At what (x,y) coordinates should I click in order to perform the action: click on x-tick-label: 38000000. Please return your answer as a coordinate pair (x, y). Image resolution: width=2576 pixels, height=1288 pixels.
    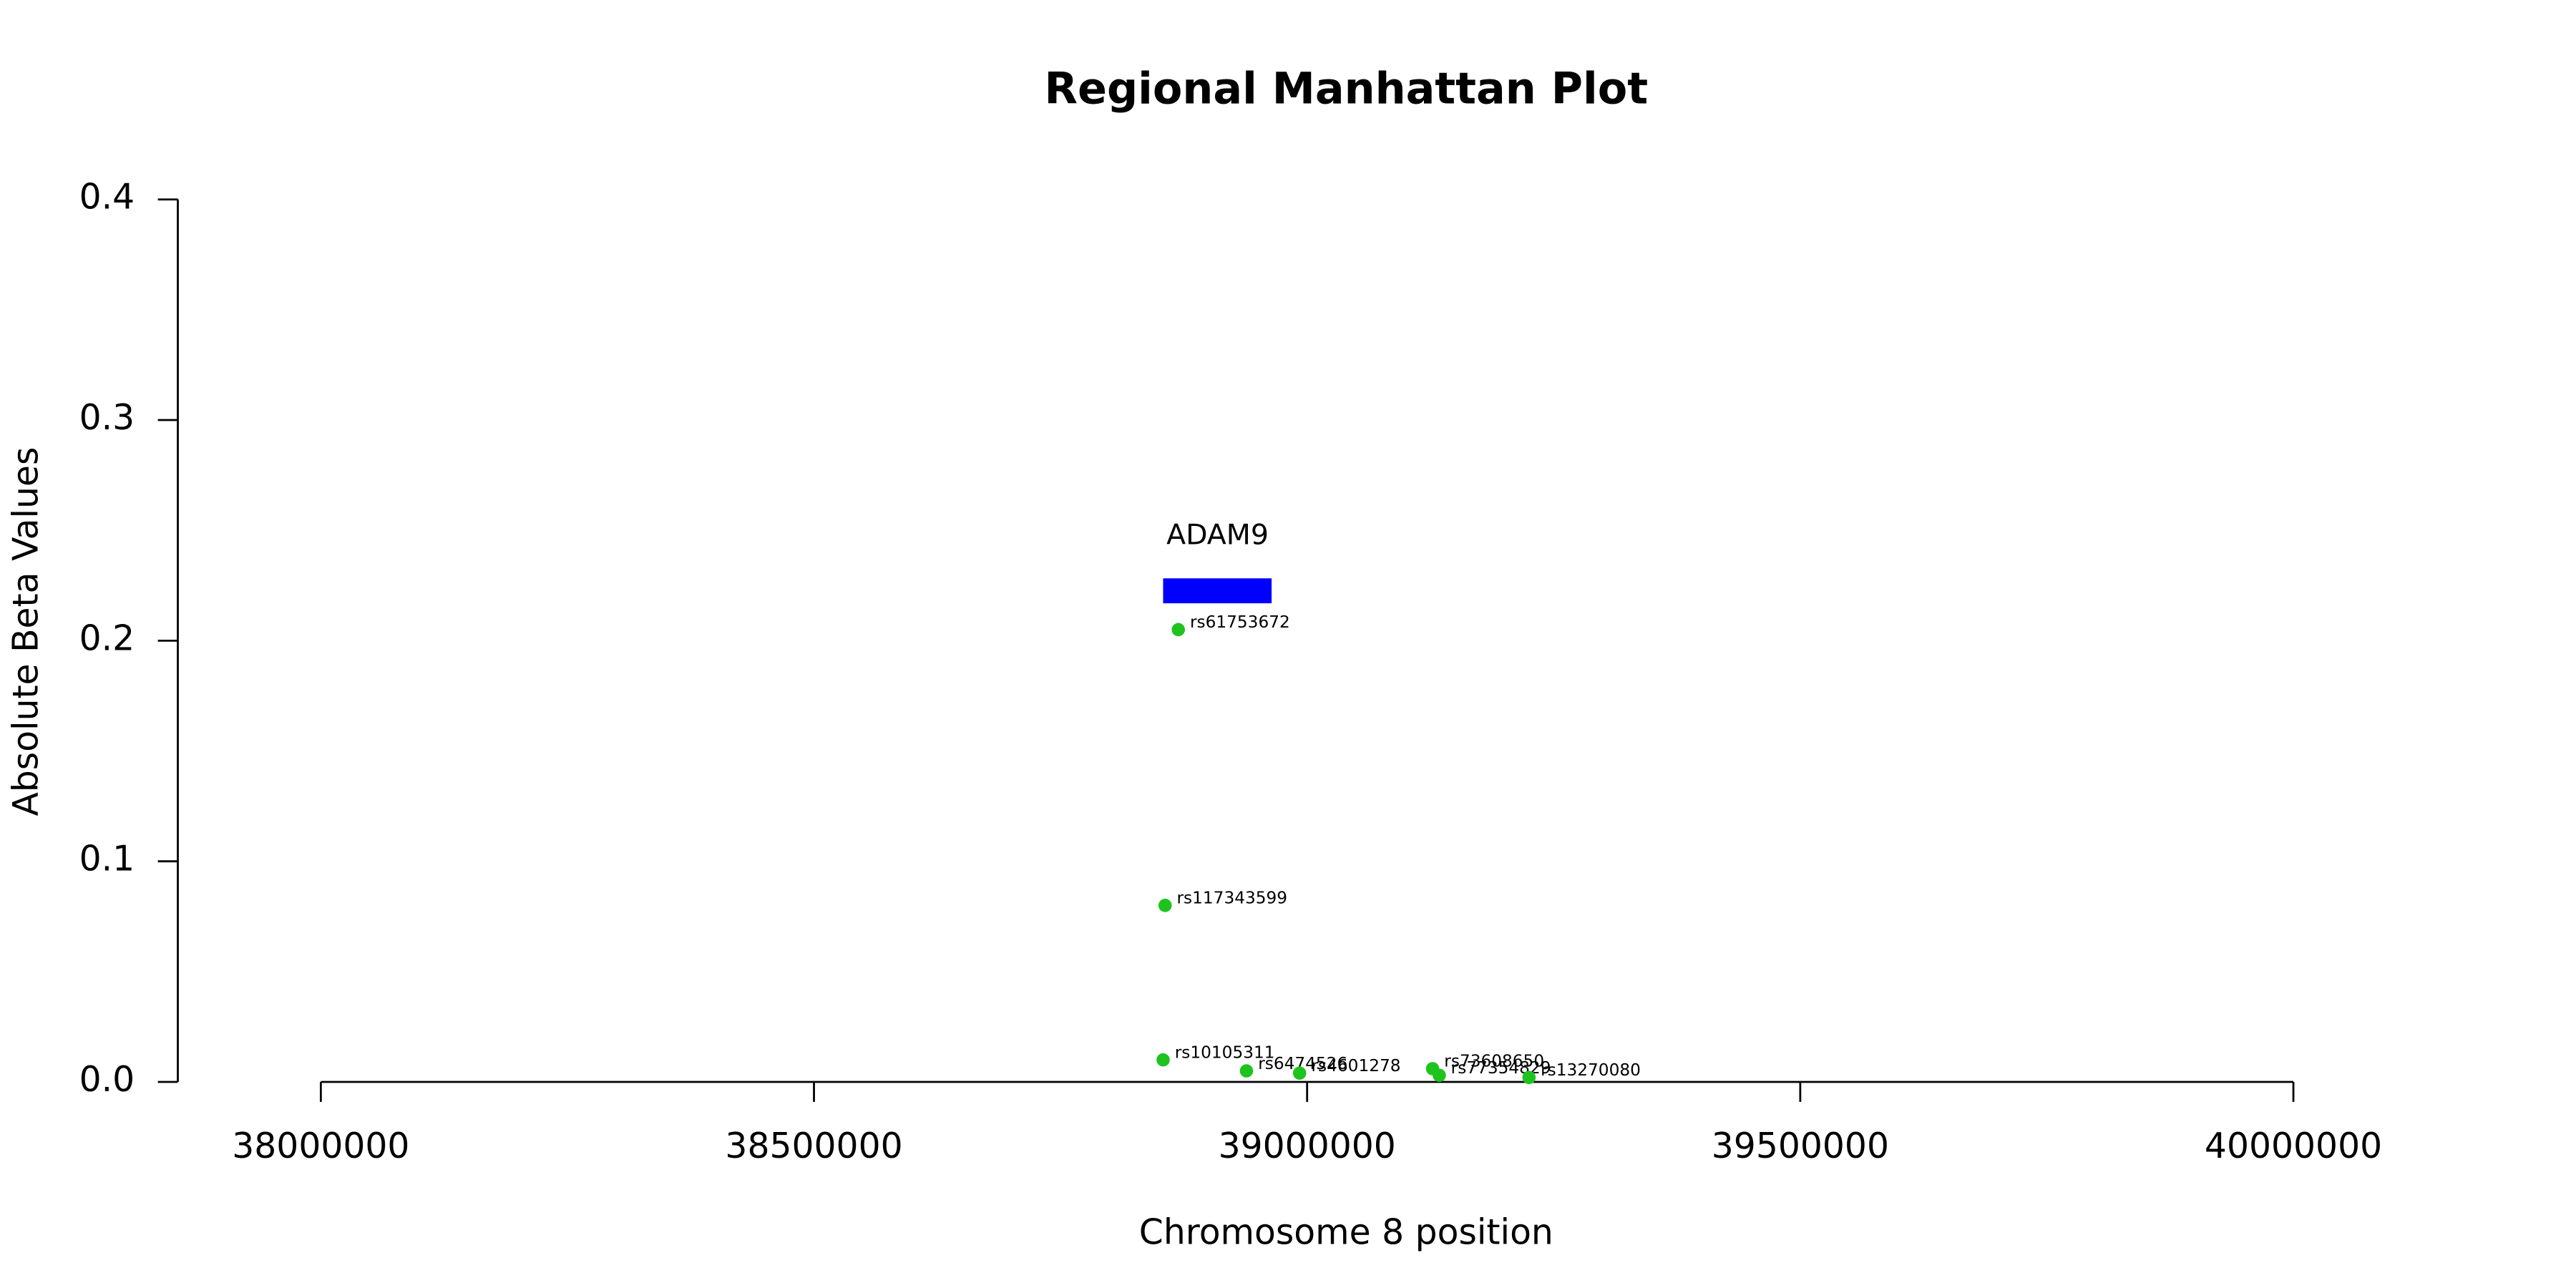
    Looking at the image, I should click on (320, 1146).